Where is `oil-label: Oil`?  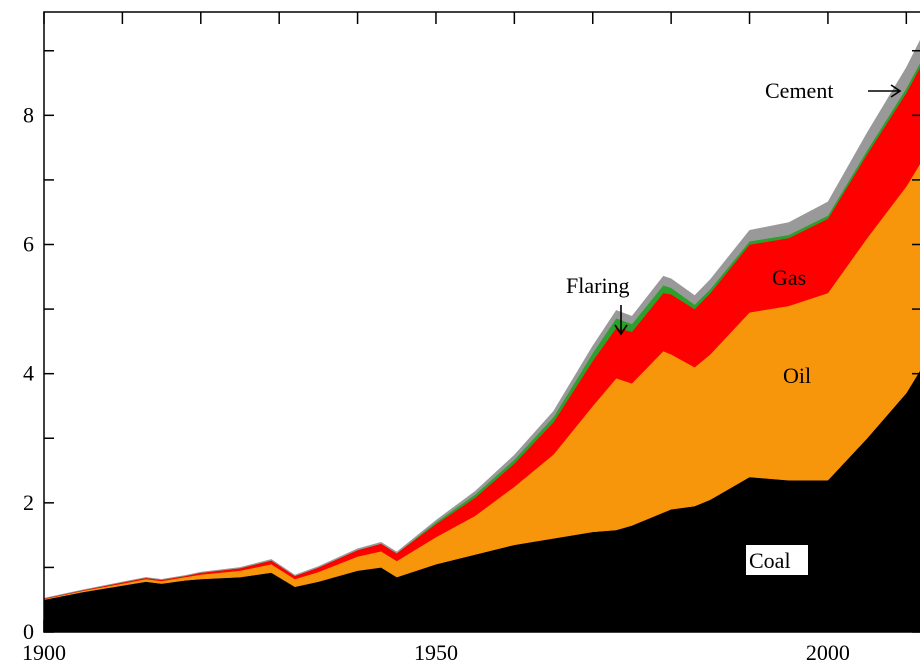
oil-label: Oil is located at coordinates (797, 375).